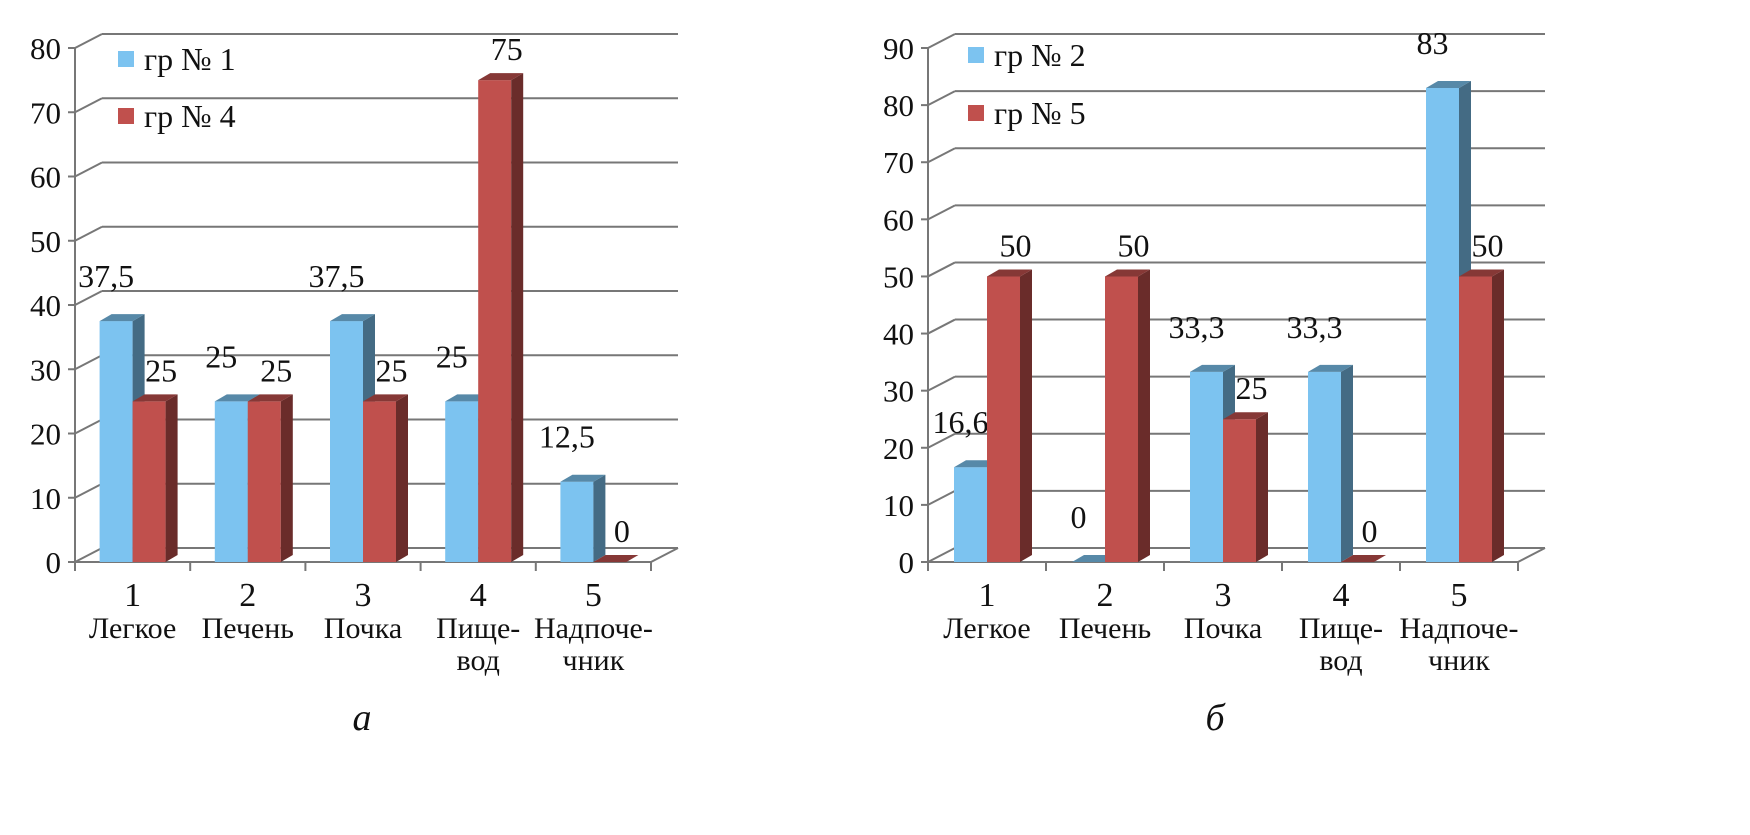 This screenshot has height=835, width=1750. I want to click on legend-swatch, so click(126, 59).